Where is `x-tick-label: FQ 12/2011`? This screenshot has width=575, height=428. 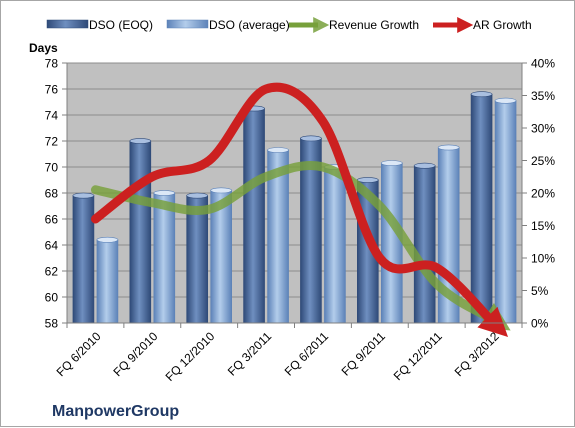 x-tick-label: FQ 12/2011 is located at coordinates (418, 356).